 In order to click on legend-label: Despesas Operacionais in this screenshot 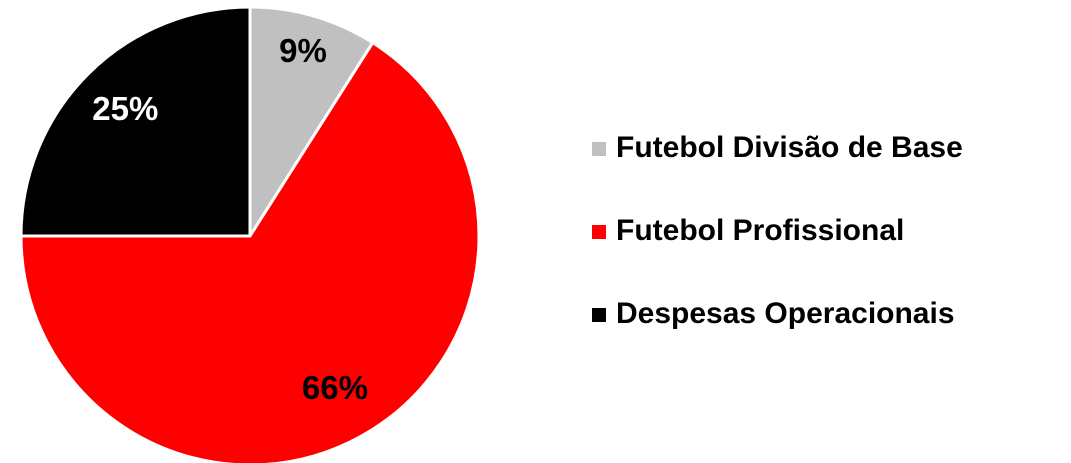, I will do `click(785, 313)`.